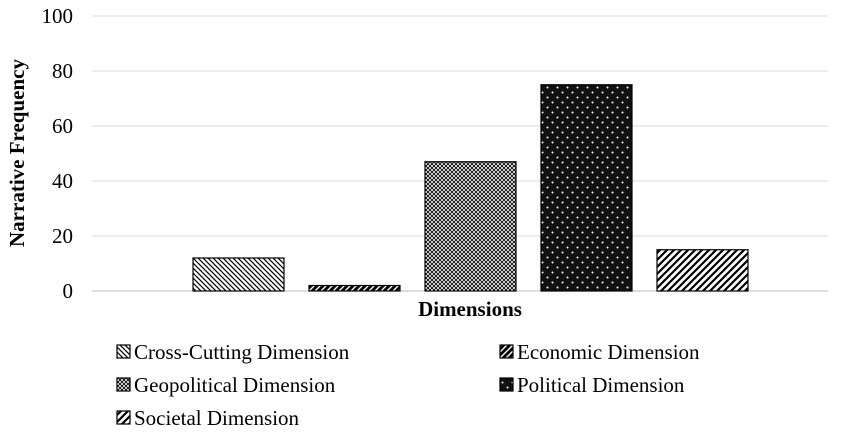 This screenshot has height=436, width=844. Describe the element at coordinates (62, 71) in the screenshot. I see `y-tick-label: 80` at that location.